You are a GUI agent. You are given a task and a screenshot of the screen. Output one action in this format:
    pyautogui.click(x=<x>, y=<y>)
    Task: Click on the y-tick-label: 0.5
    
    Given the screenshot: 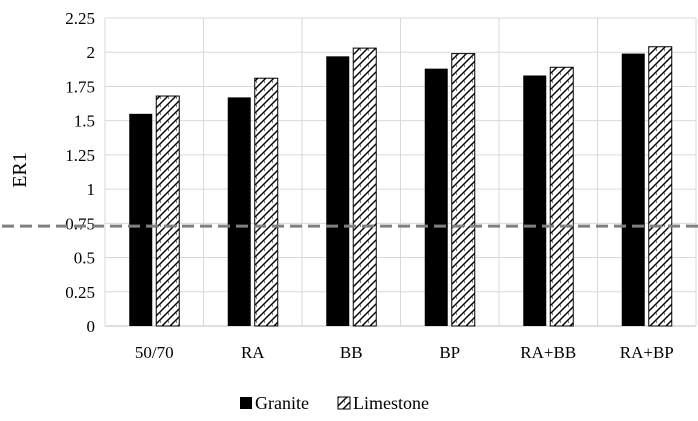 What is the action you would take?
    pyautogui.click(x=84, y=258)
    